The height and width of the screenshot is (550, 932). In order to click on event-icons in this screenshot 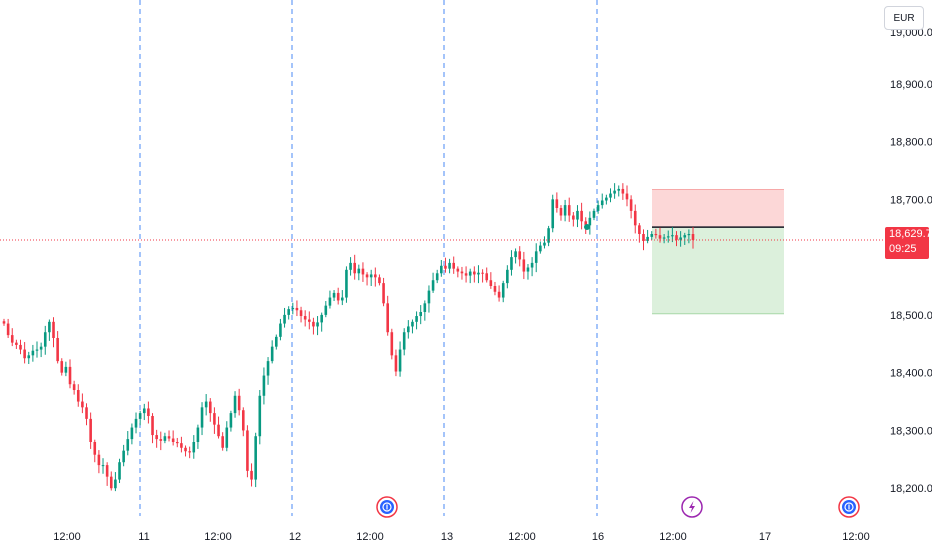, I will do `click(618, 507)`.